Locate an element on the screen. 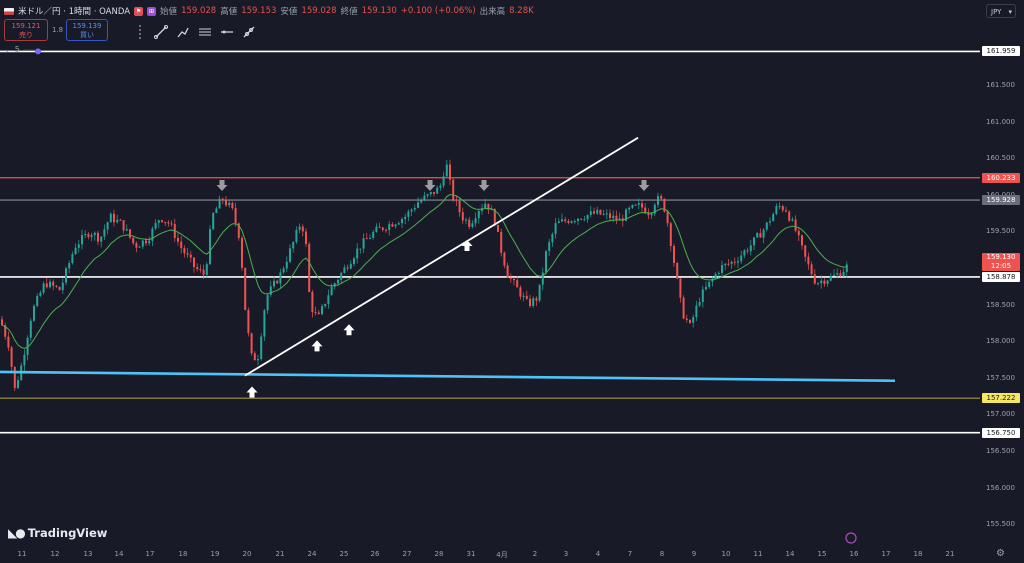 The height and width of the screenshot is (563, 1024). time-axis-label: 28 is located at coordinates (439, 554).